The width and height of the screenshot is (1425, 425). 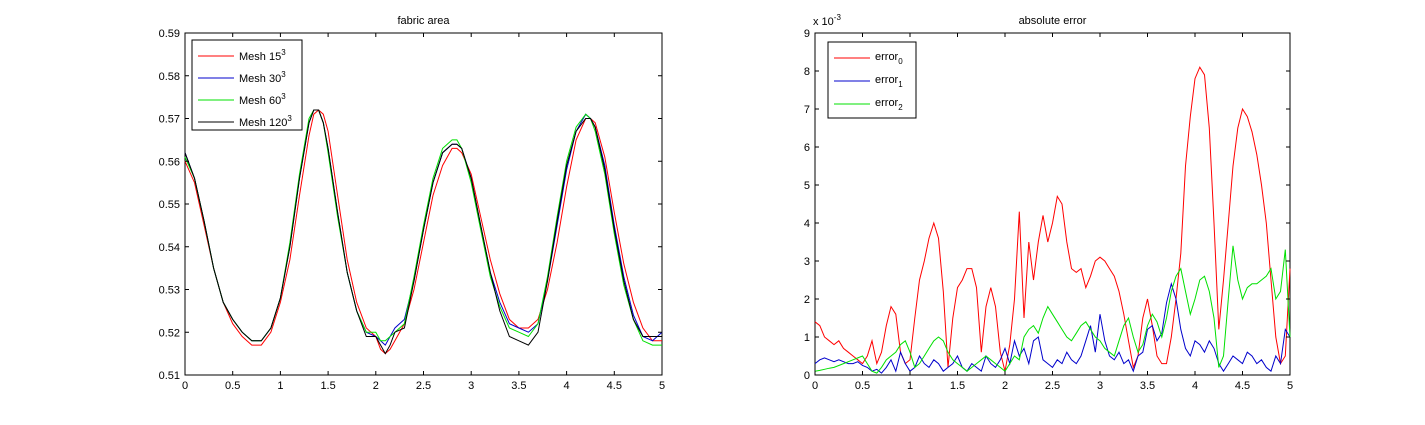 What do you see at coordinates (807, 262) in the screenshot?
I see `y-tick-label: 3` at bounding box center [807, 262].